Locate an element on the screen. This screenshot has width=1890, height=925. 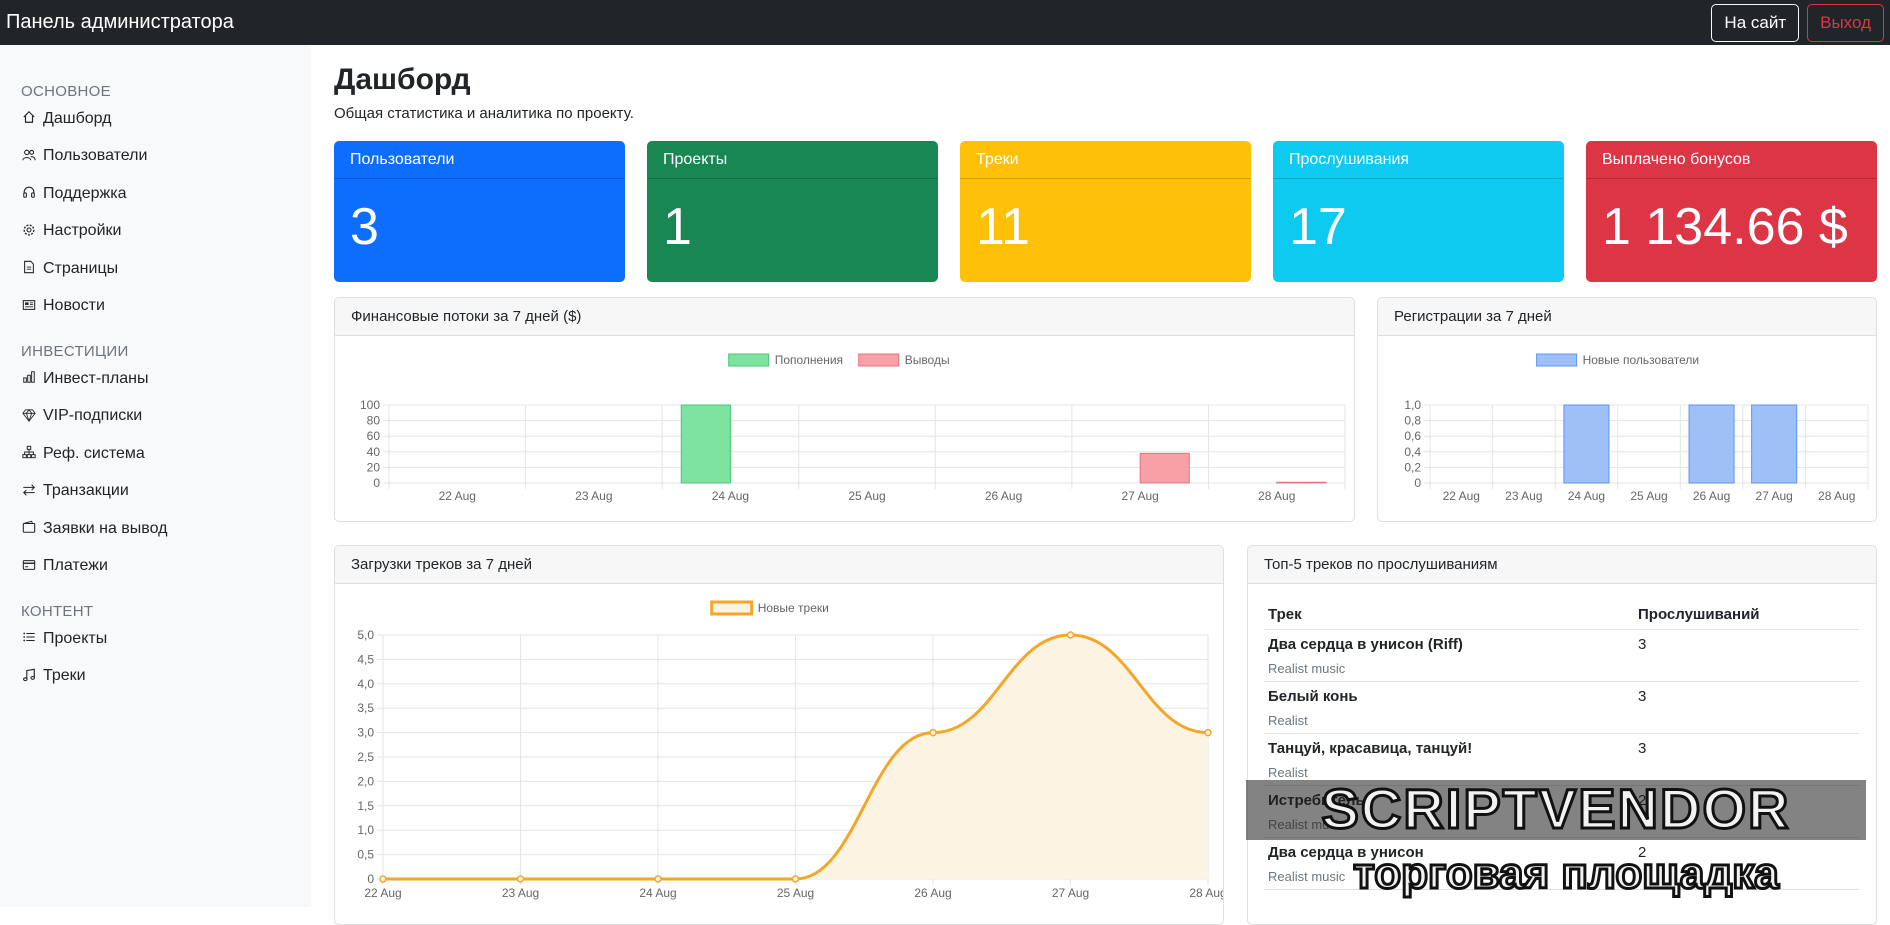
sidebar-item-label: Реф. система is located at coordinates (94, 453).